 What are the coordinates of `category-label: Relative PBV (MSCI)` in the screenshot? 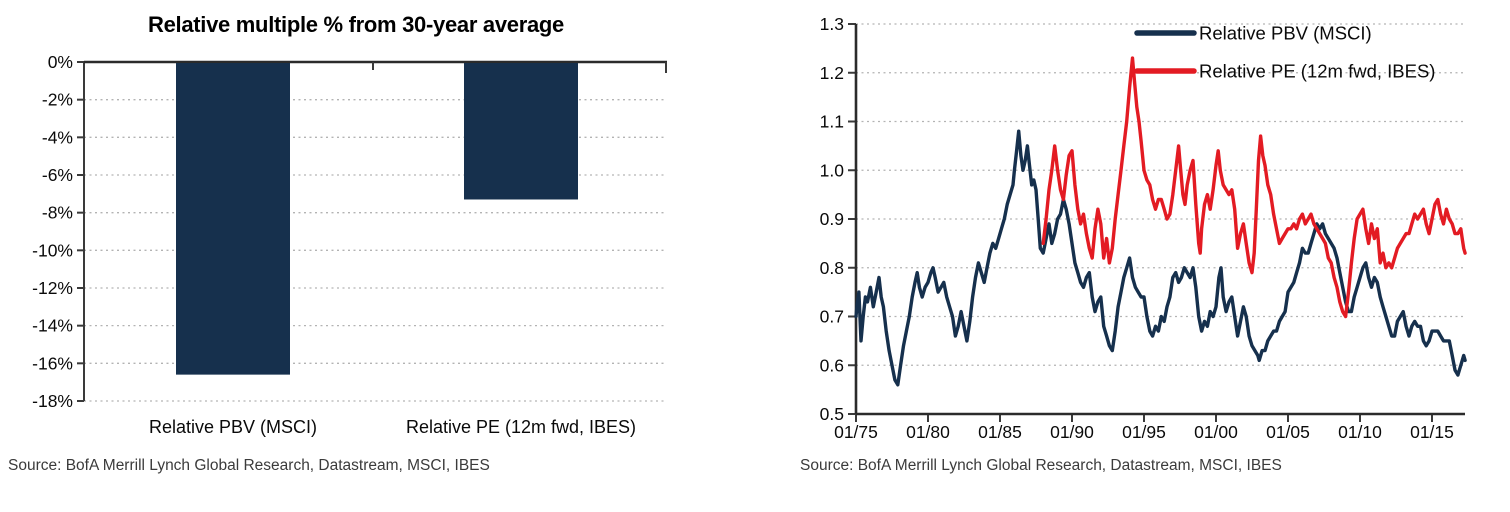 It's located at (233, 427).